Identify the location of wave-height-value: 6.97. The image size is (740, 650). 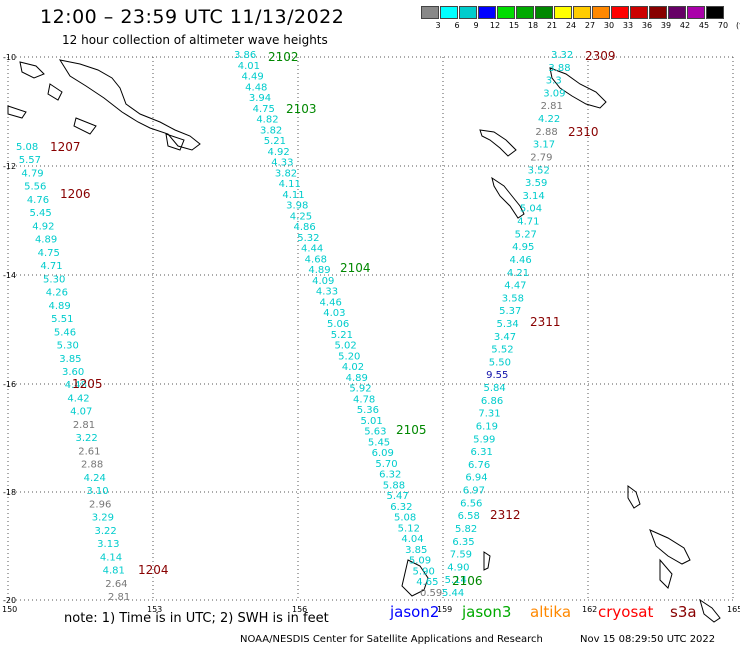
(474, 491).